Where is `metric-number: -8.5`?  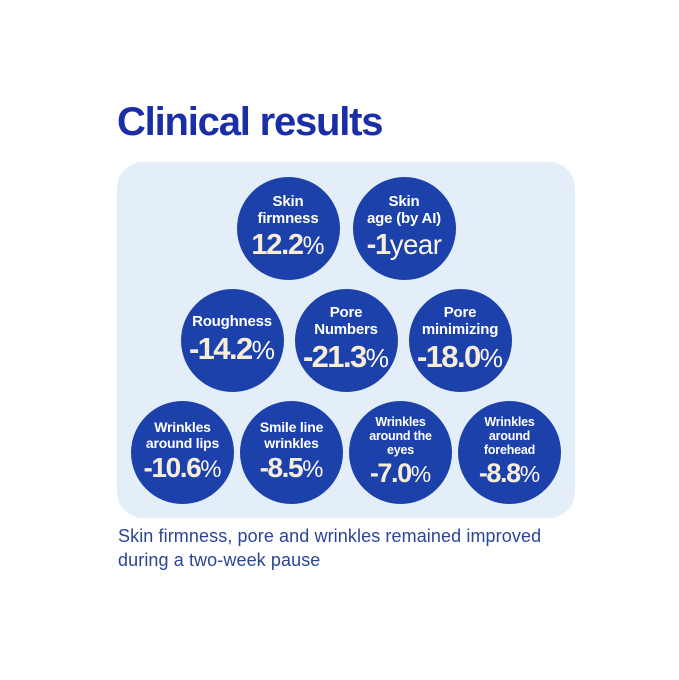 metric-number: -8.5 is located at coordinates (281, 468).